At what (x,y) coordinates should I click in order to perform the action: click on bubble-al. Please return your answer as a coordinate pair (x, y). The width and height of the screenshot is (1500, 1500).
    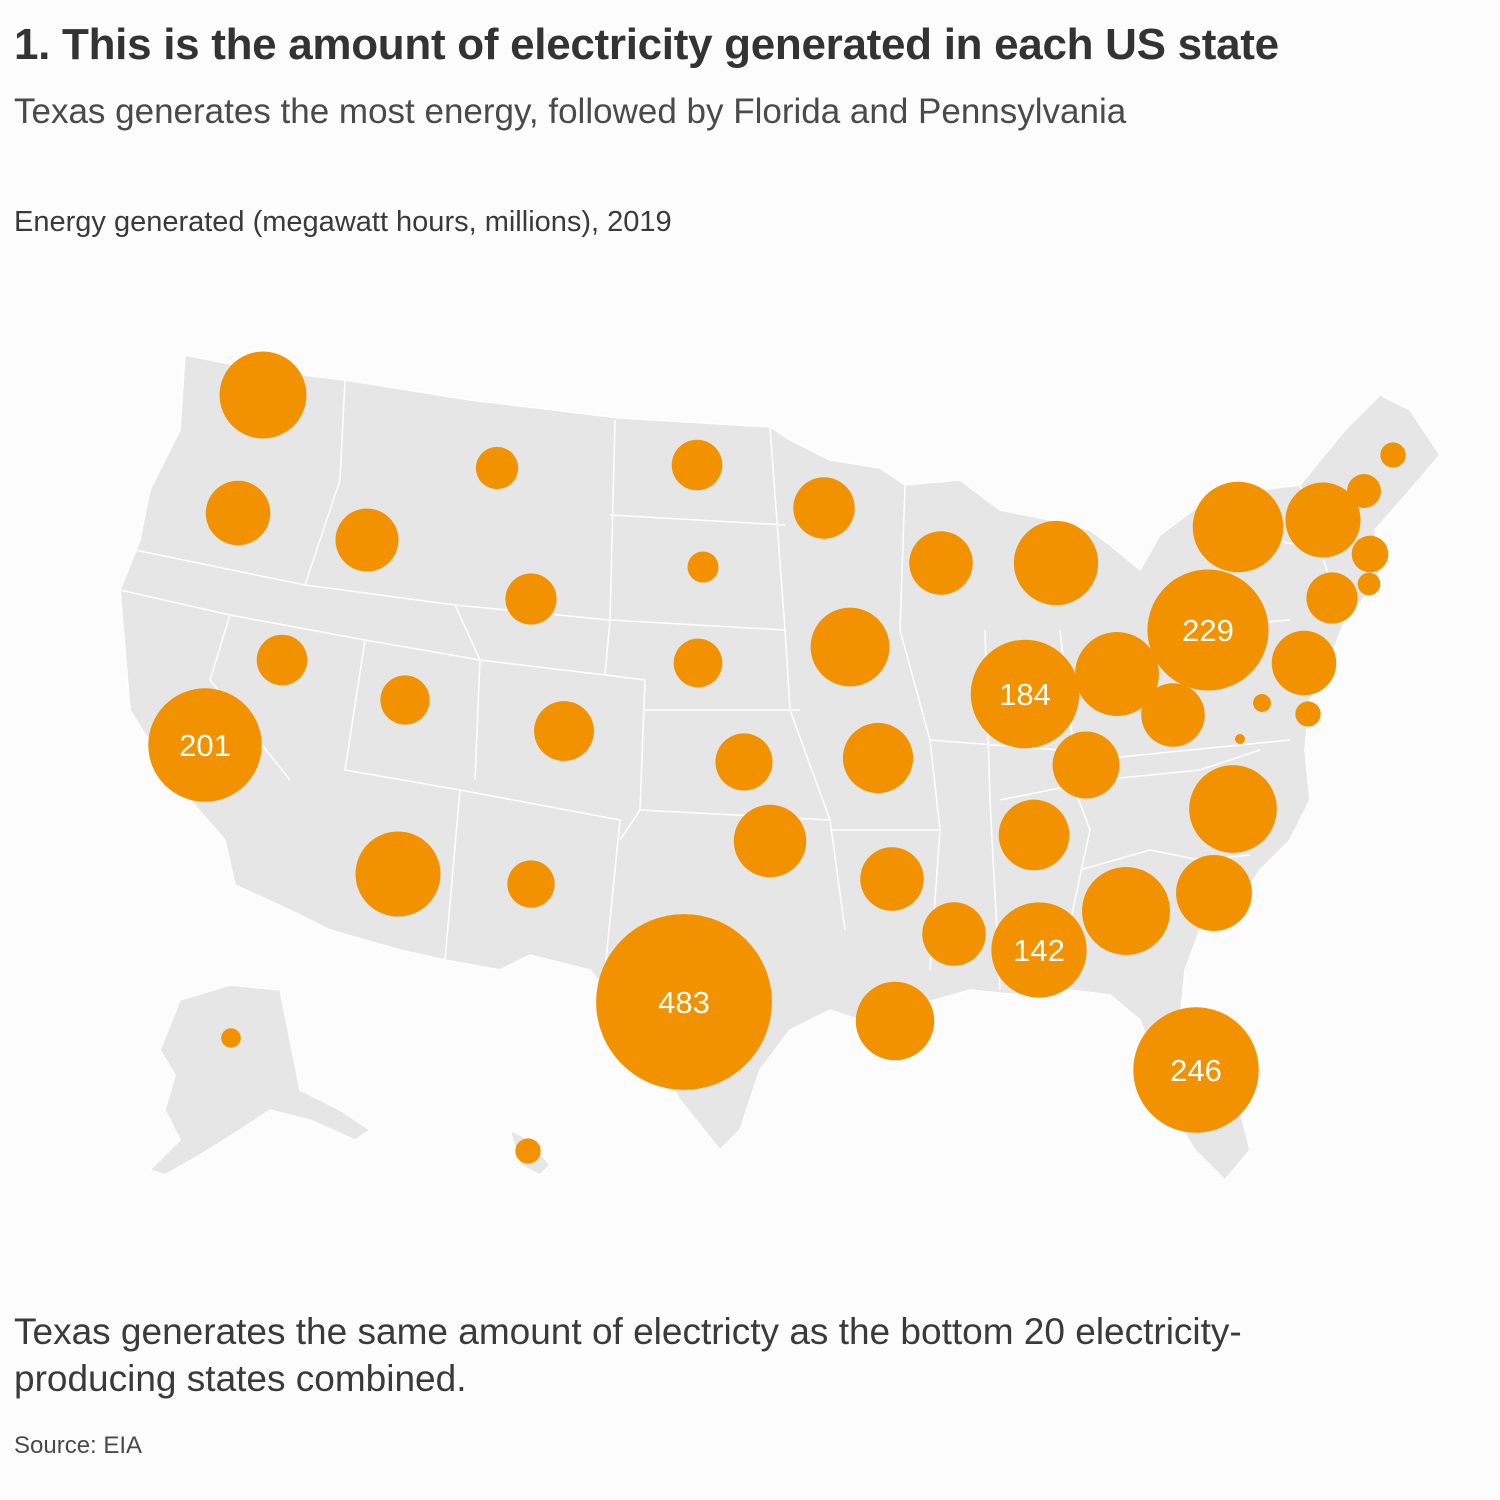
    Looking at the image, I should click on (1039, 950).